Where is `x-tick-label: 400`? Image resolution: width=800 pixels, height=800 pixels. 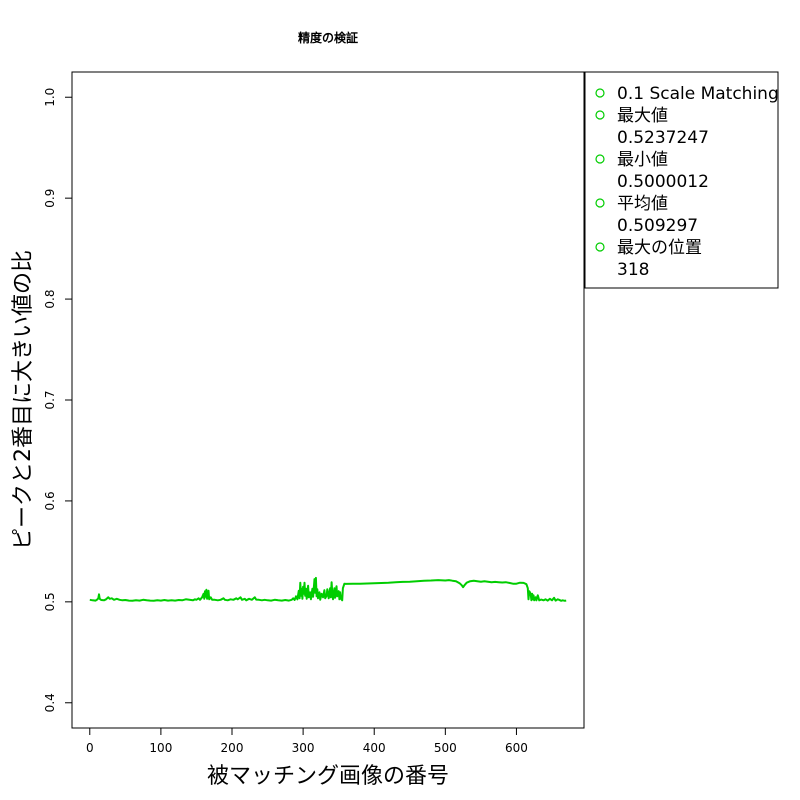 x-tick-label: 400 is located at coordinates (374, 748).